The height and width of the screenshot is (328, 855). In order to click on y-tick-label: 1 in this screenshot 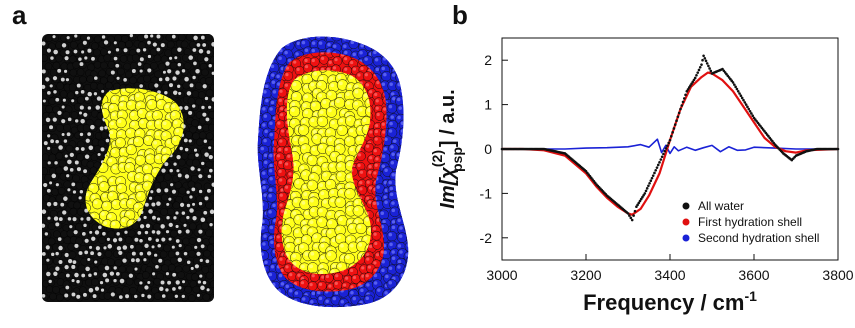, I will do `click(488, 105)`.